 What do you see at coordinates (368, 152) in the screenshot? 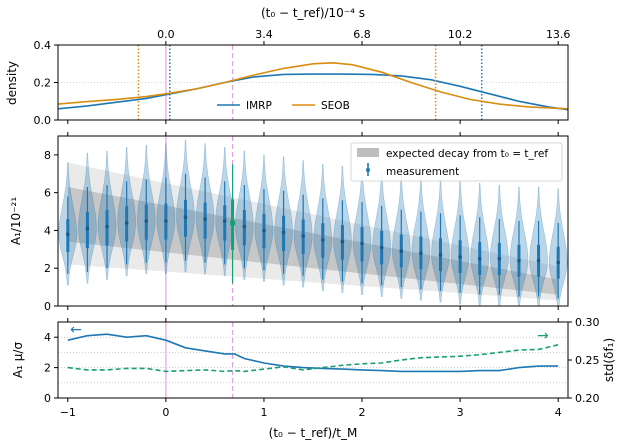
I see `legend-band-swatch` at bounding box center [368, 152].